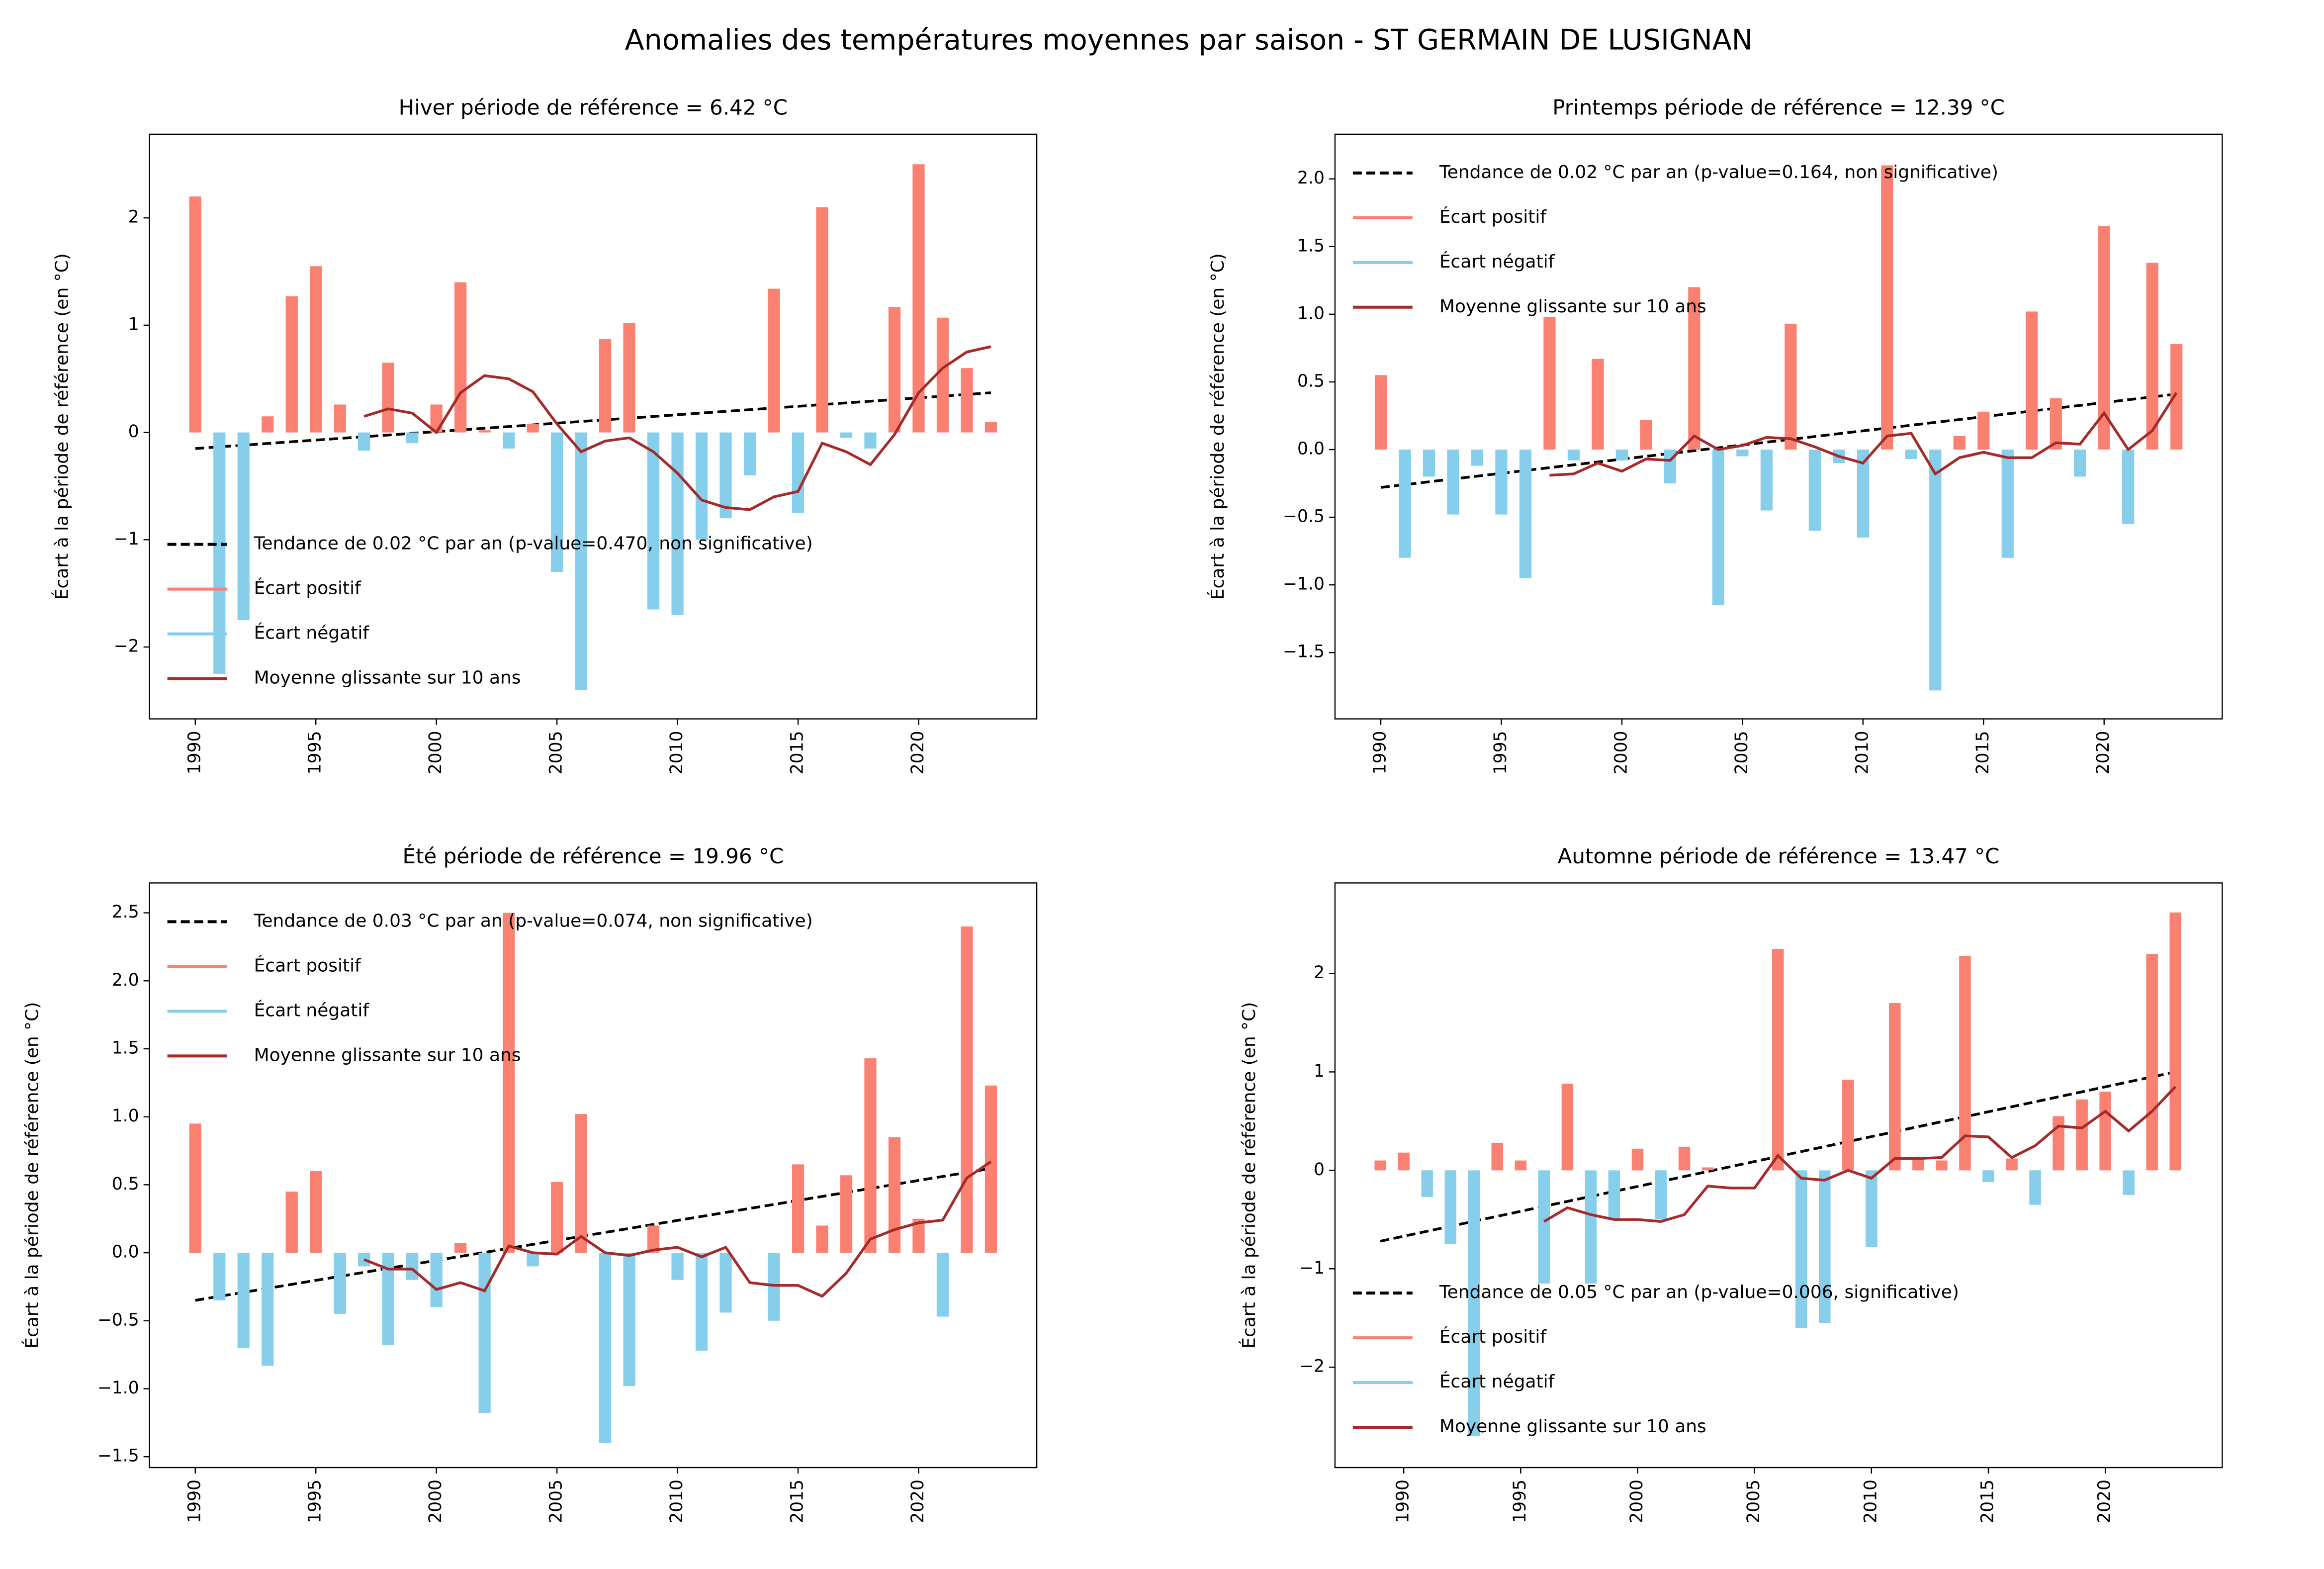 The image size is (2324, 1569). Describe the element at coordinates (1312, 1268) in the screenshot. I see `y-tick-label: −1` at that location.